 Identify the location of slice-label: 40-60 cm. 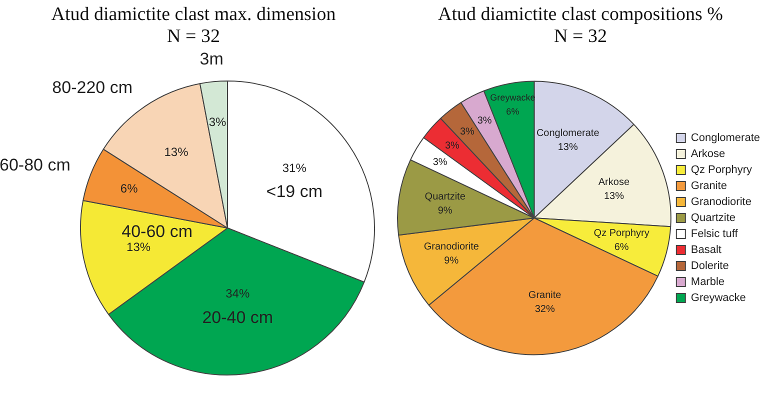
(157, 232).